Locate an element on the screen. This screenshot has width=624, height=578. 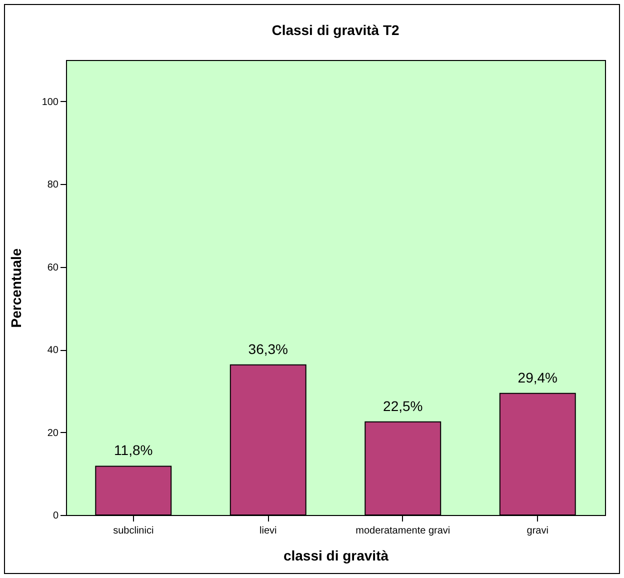
y-axis-title: Percentuale is located at coordinates (16, 288).